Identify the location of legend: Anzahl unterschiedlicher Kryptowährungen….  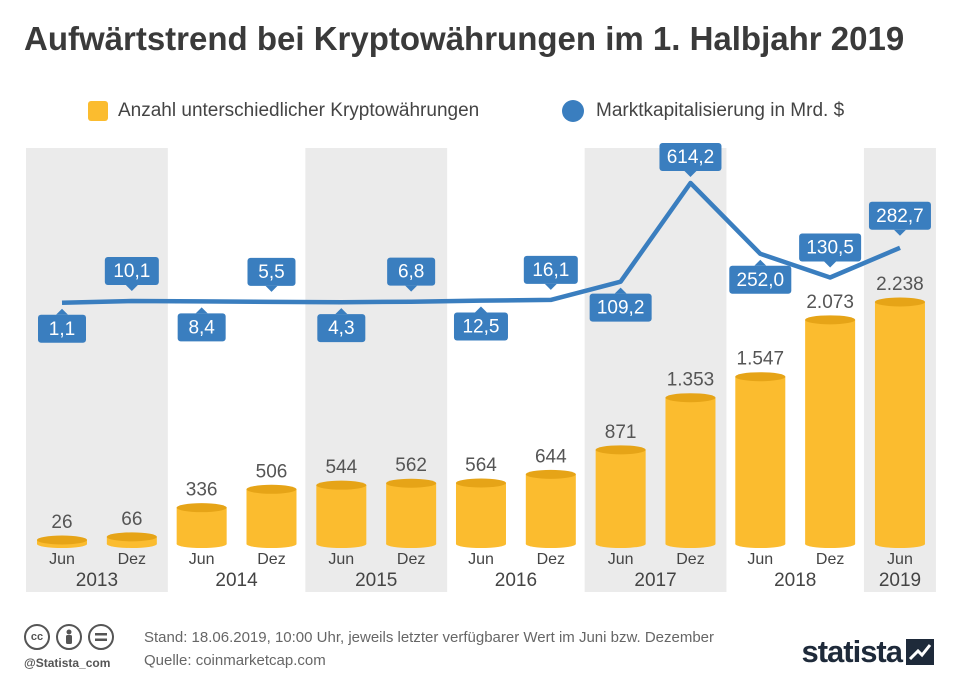
(480, 115).